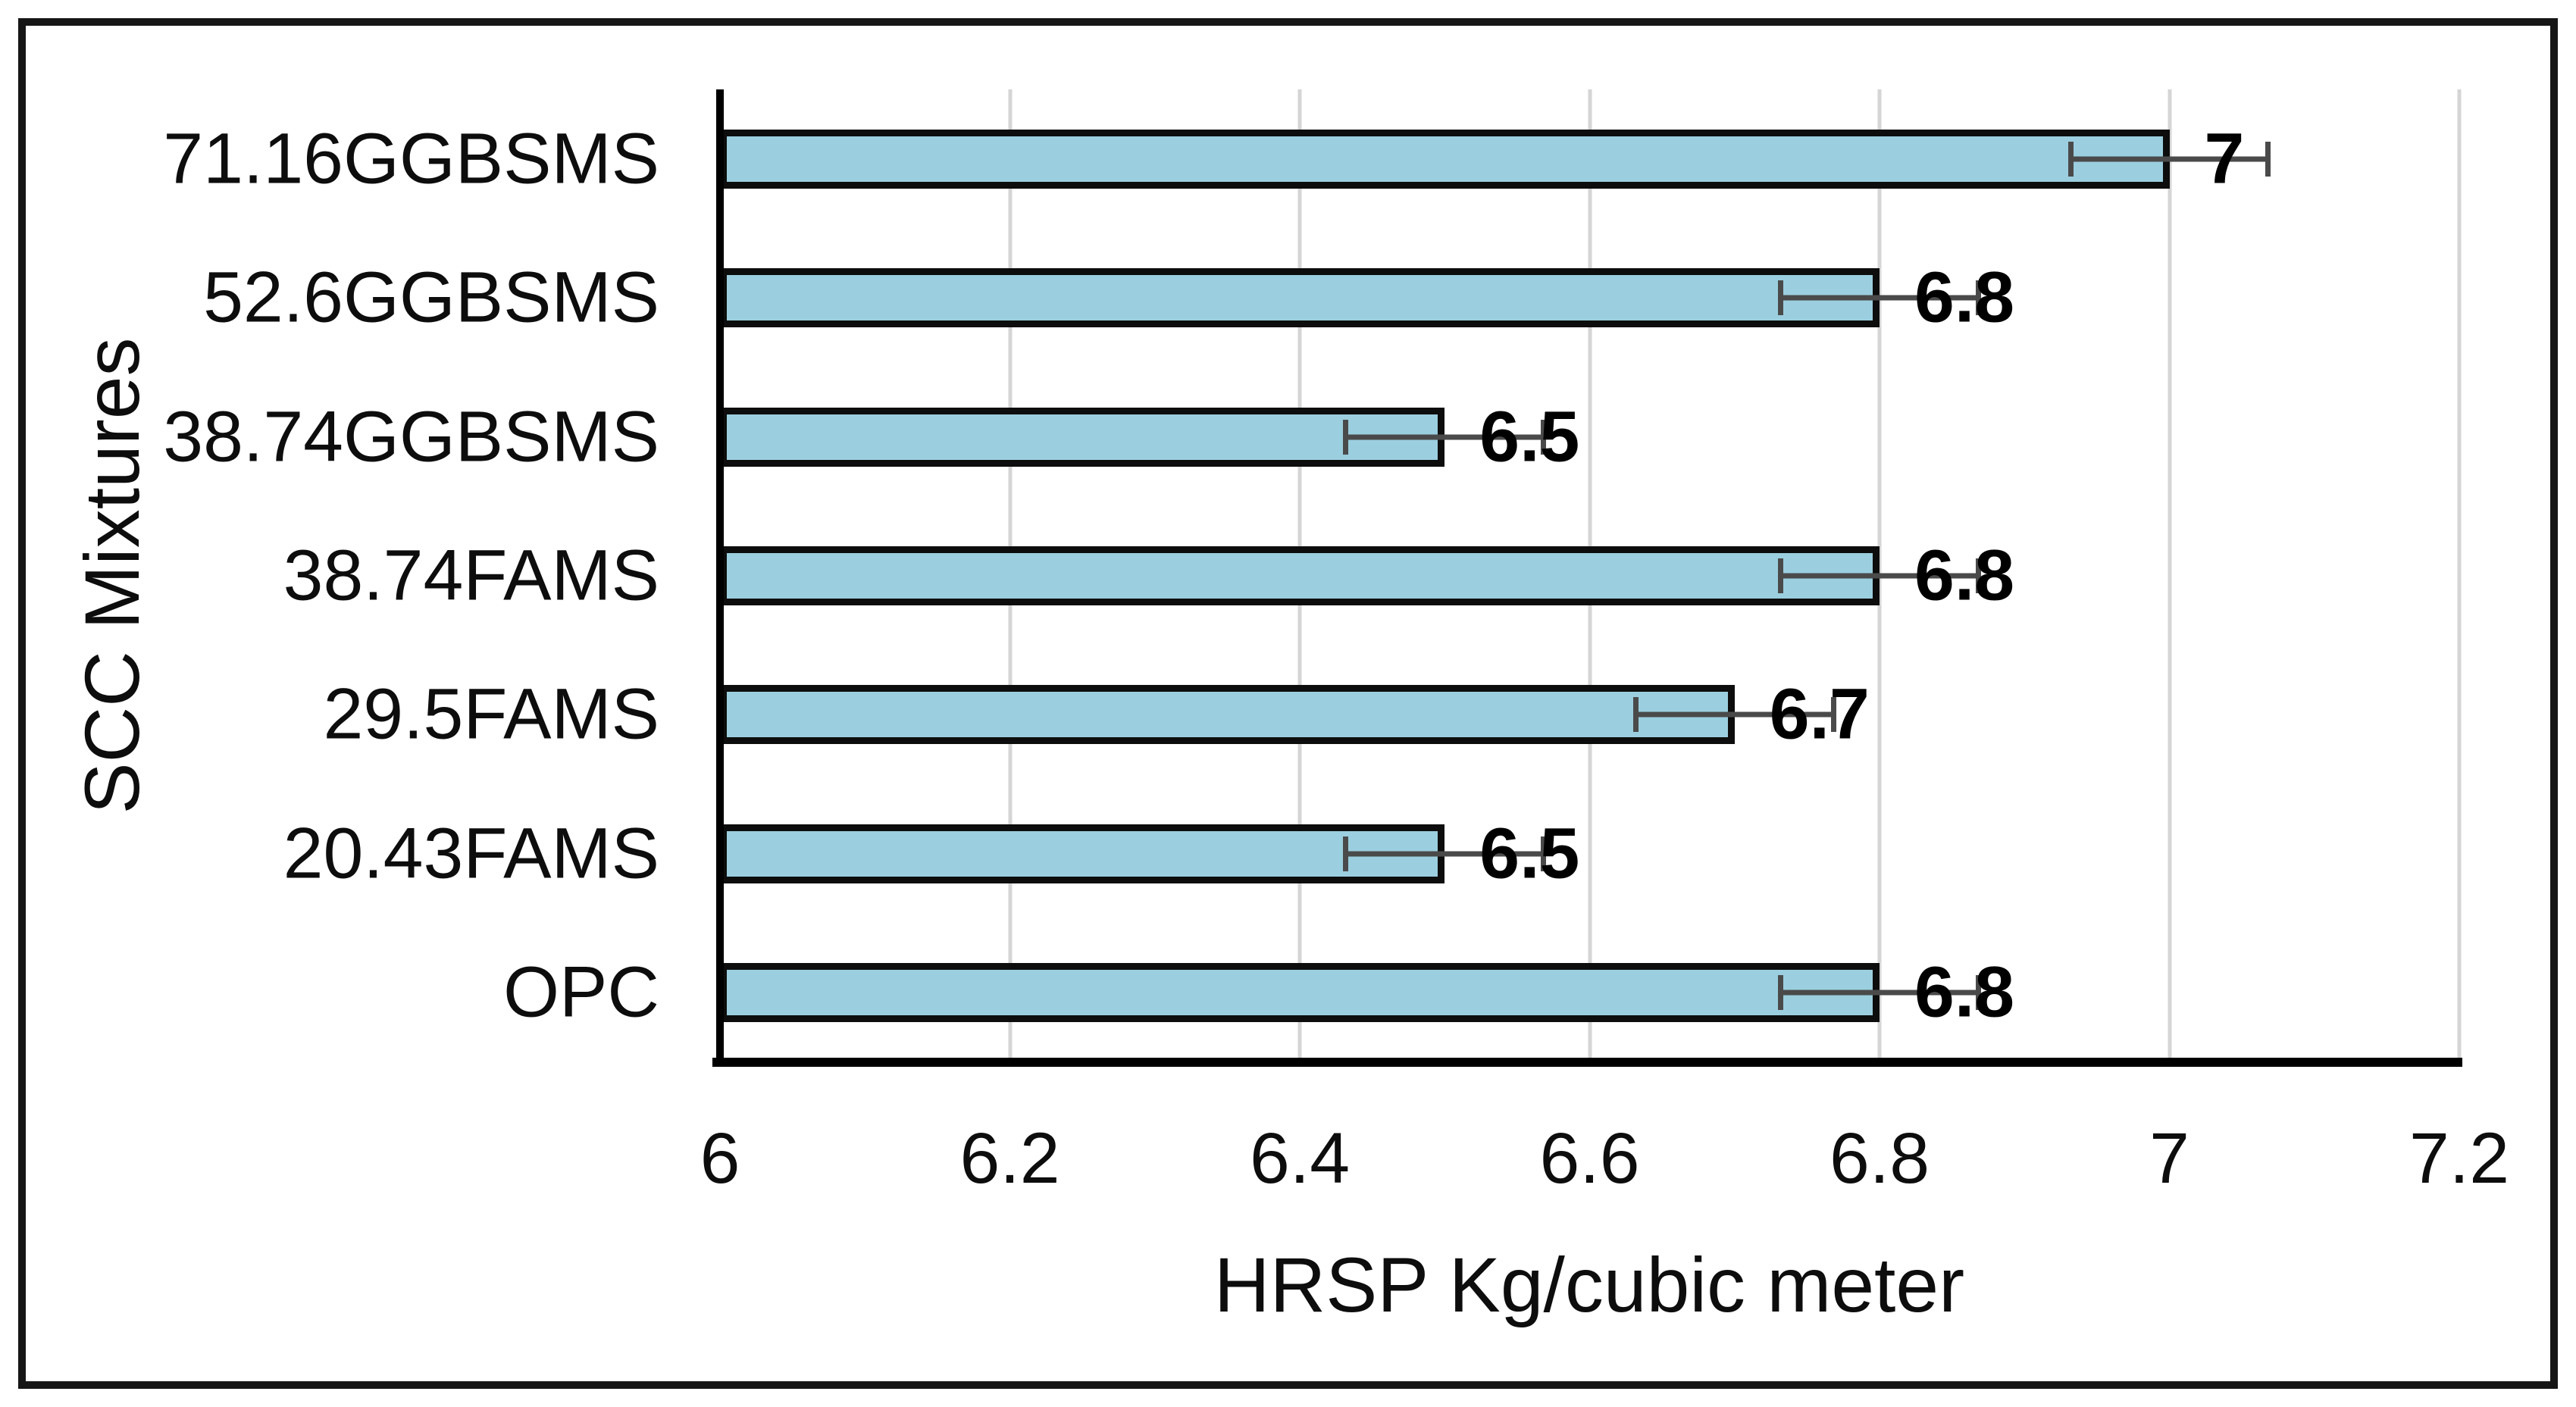  I want to click on bar-row: 29.5FAMS 6.7, so click(1391, 715).